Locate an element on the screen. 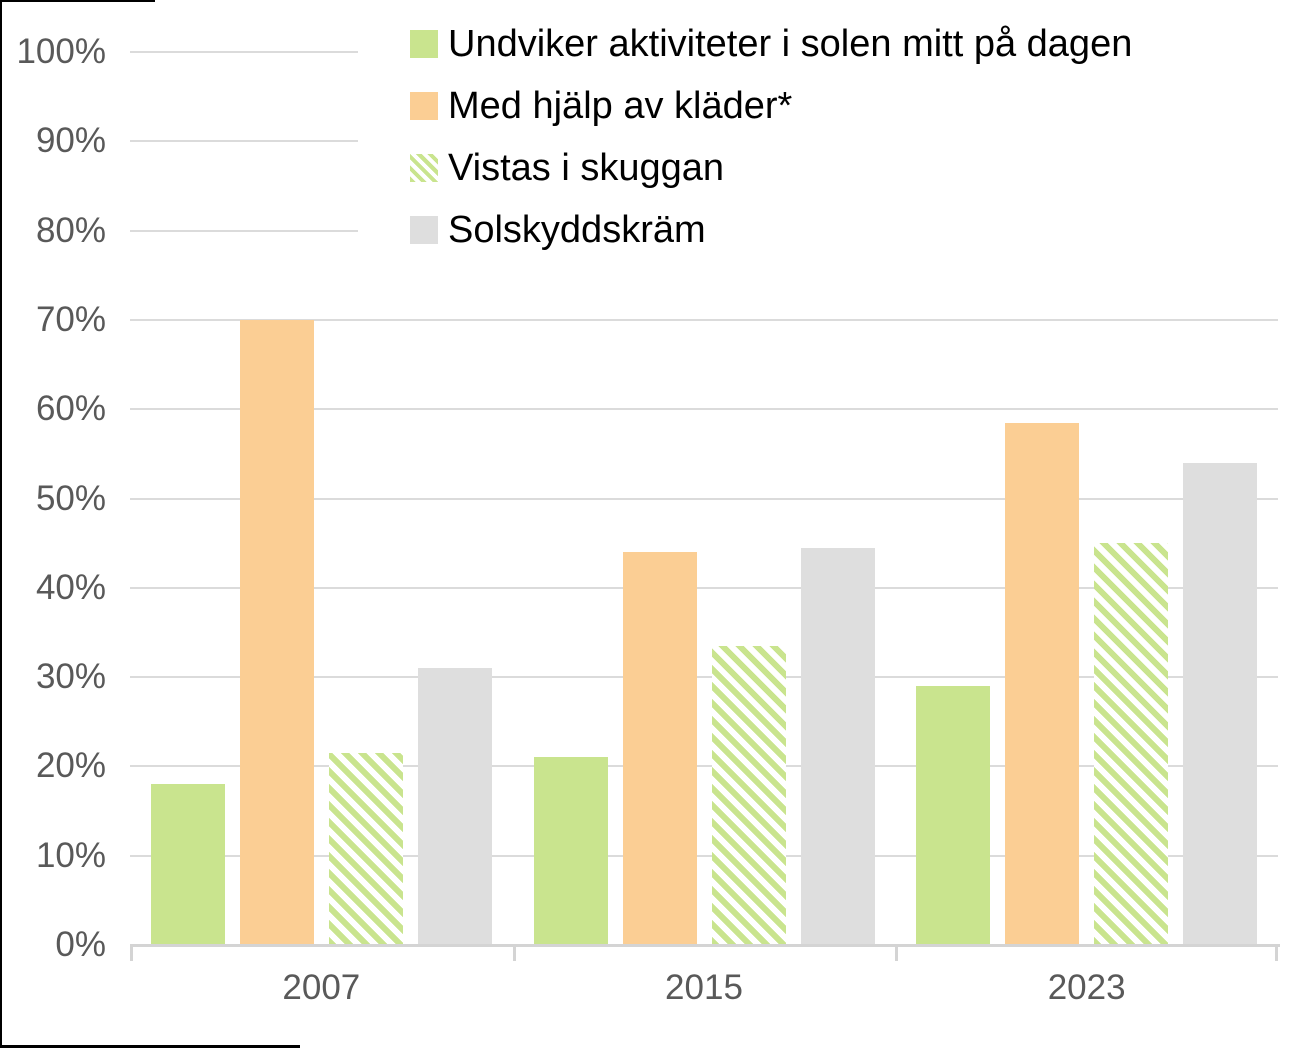 Image resolution: width=1300 pixels, height=1048 pixels. screenshot-bottom-border is located at coordinates (150, 1046).